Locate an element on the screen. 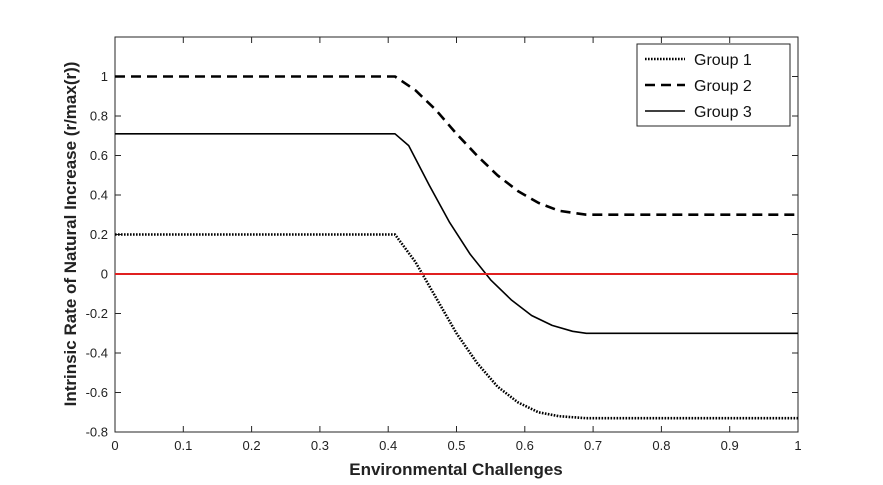 This screenshot has width=883, height=485. y-tick-label: 0.6 is located at coordinates (99, 155).